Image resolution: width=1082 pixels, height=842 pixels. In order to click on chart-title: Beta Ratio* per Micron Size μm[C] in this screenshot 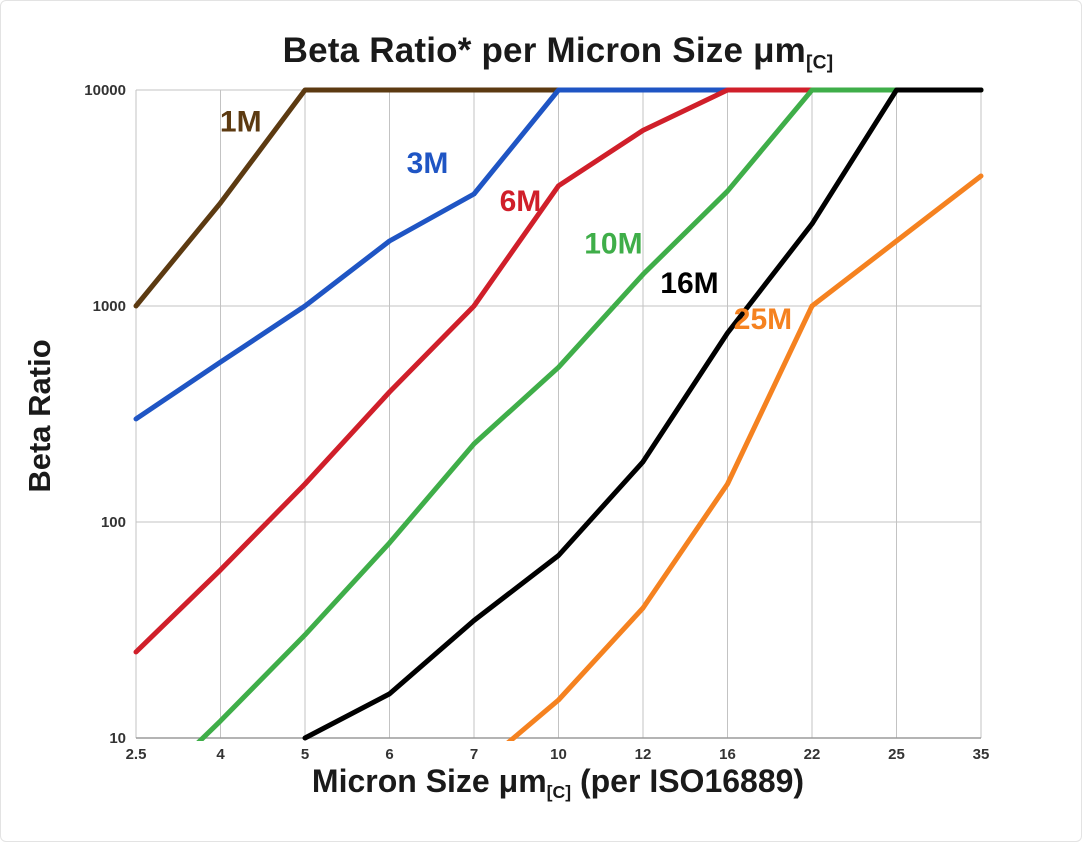, I will do `click(558, 53)`.